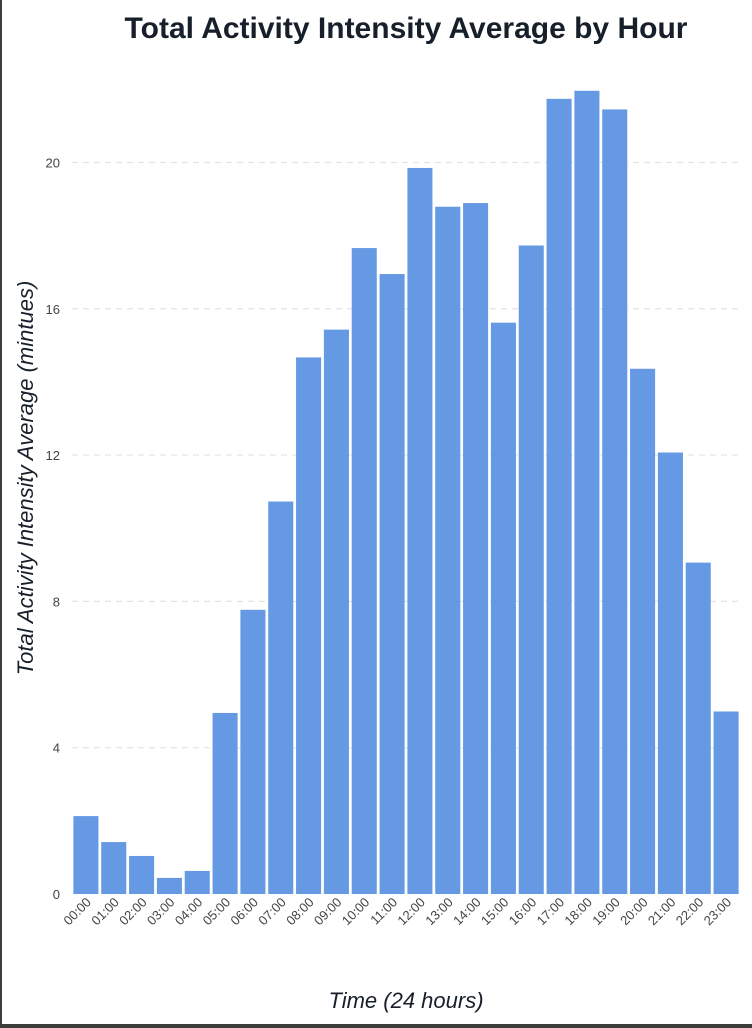 The height and width of the screenshot is (1028, 752). What do you see at coordinates (495, 912) in the screenshot?
I see `x-tick-label: 15:00` at bounding box center [495, 912].